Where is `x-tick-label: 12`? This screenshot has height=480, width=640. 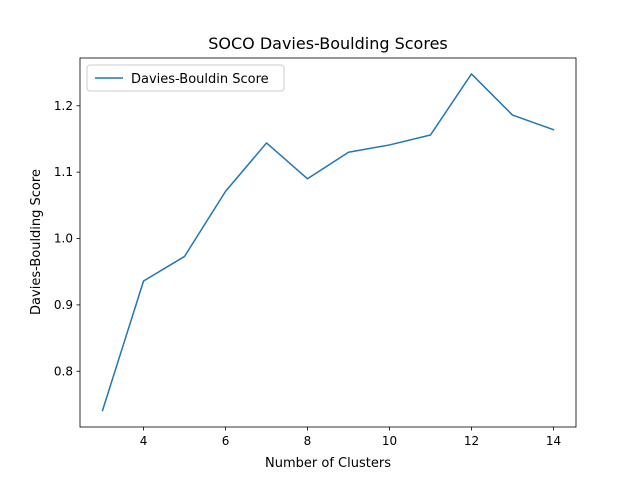
x-tick-label: 12 is located at coordinates (471, 441).